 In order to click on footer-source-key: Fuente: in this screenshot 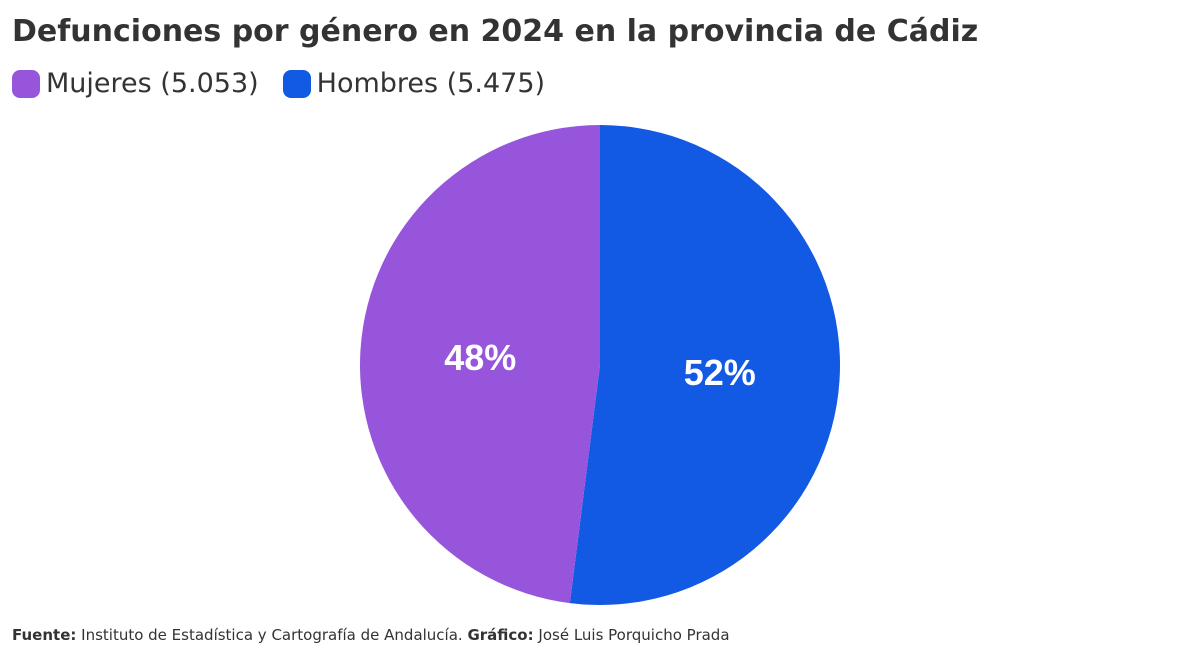, I will do `click(44, 635)`.